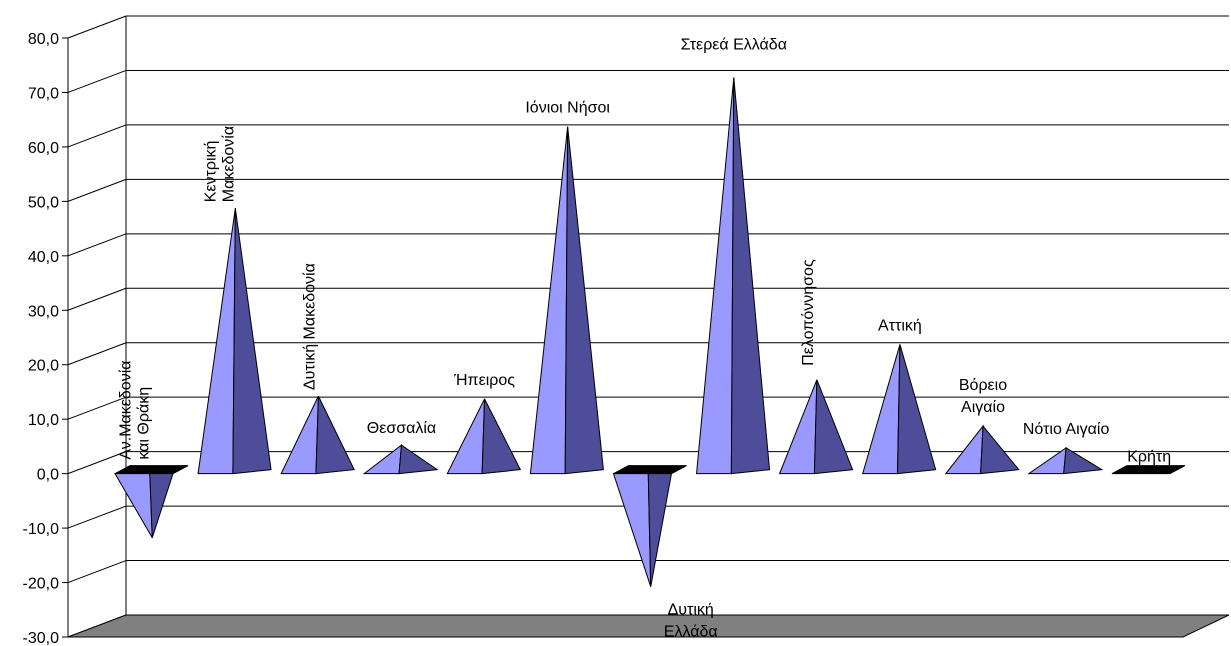 The image size is (1231, 646). What do you see at coordinates (43, 93) in the screenshot?
I see `y-tick-label: 70,0` at bounding box center [43, 93].